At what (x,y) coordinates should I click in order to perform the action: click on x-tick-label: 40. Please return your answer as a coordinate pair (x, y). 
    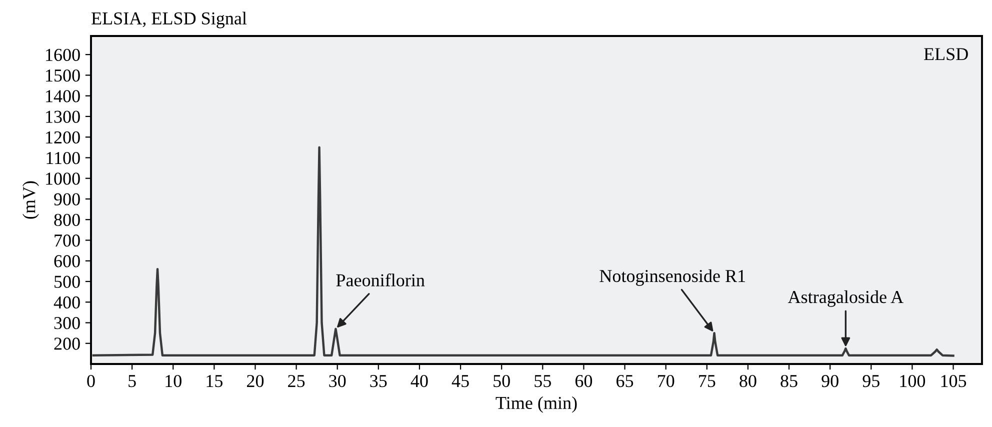
    Looking at the image, I should click on (419, 381).